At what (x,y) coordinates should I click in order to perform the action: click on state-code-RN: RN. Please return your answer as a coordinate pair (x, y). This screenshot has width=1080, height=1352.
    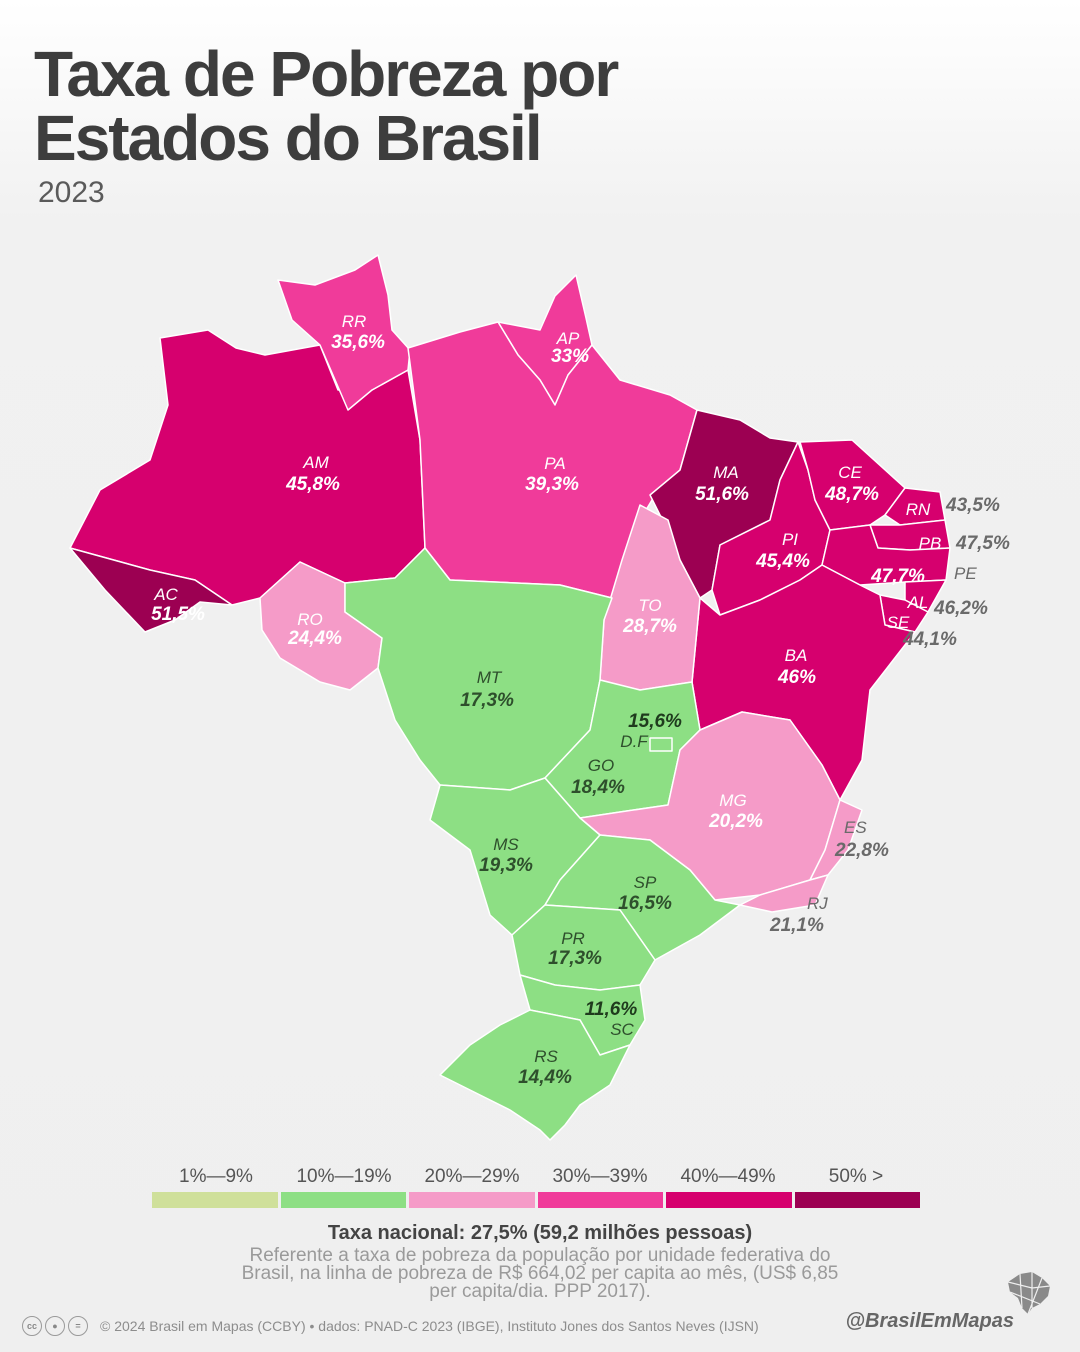
    Looking at the image, I should click on (918, 509).